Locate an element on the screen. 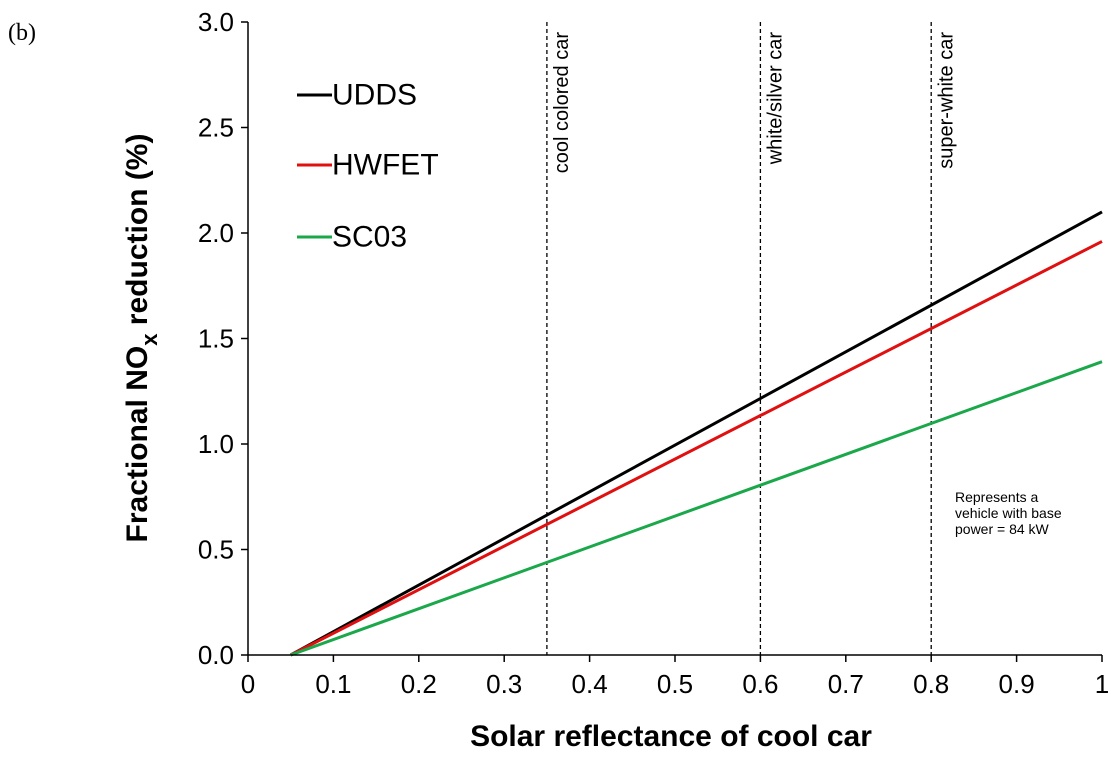 The height and width of the screenshot is (757, 1112). y-axis-title: Fractional NOx reduction (%) is located at coordinates (141, 338).